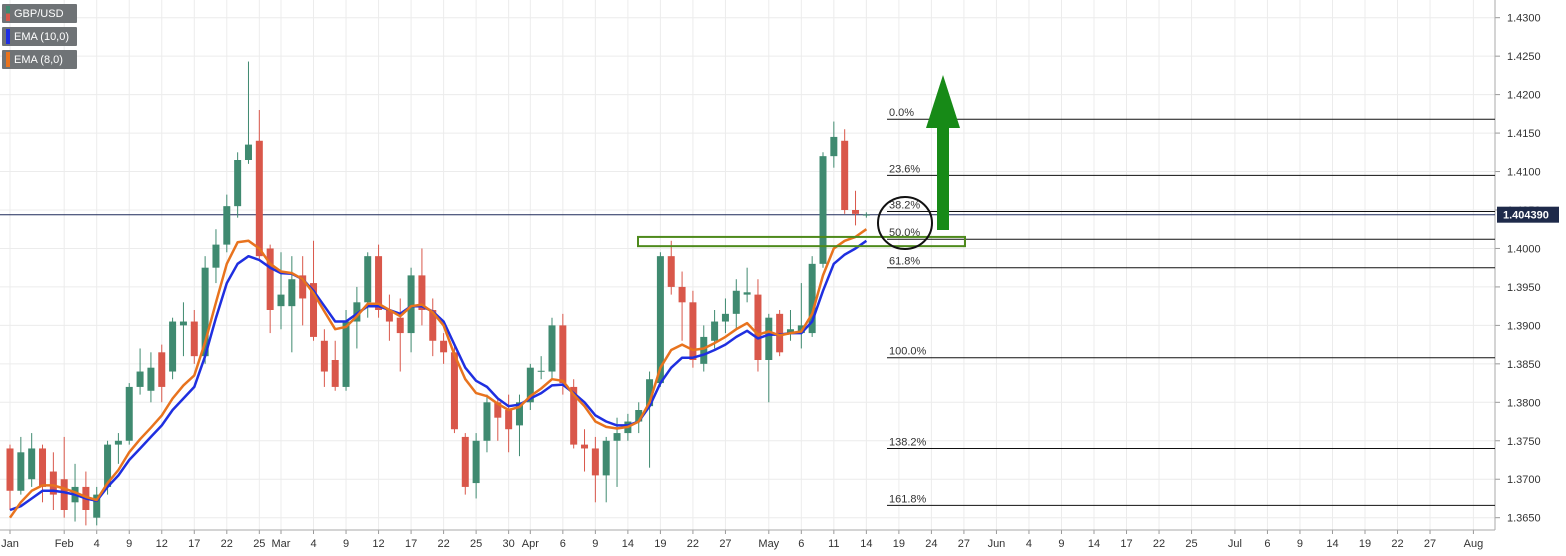 The image size is (1566, 556). What do you see at coordinates (1524, 480) in the screenshot?
I see `y-tick-label: 1.3700` at bounding box center [1524, 480].